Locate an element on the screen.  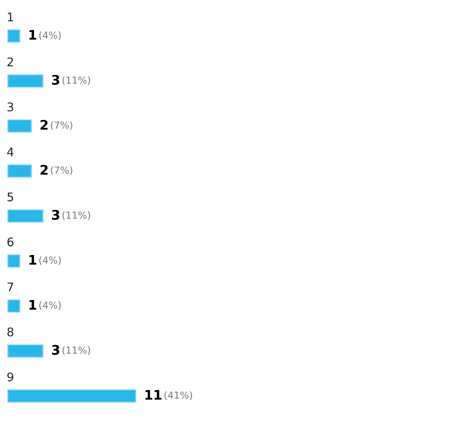
y-tick-label: 9 is located at coordinates (10, 377).